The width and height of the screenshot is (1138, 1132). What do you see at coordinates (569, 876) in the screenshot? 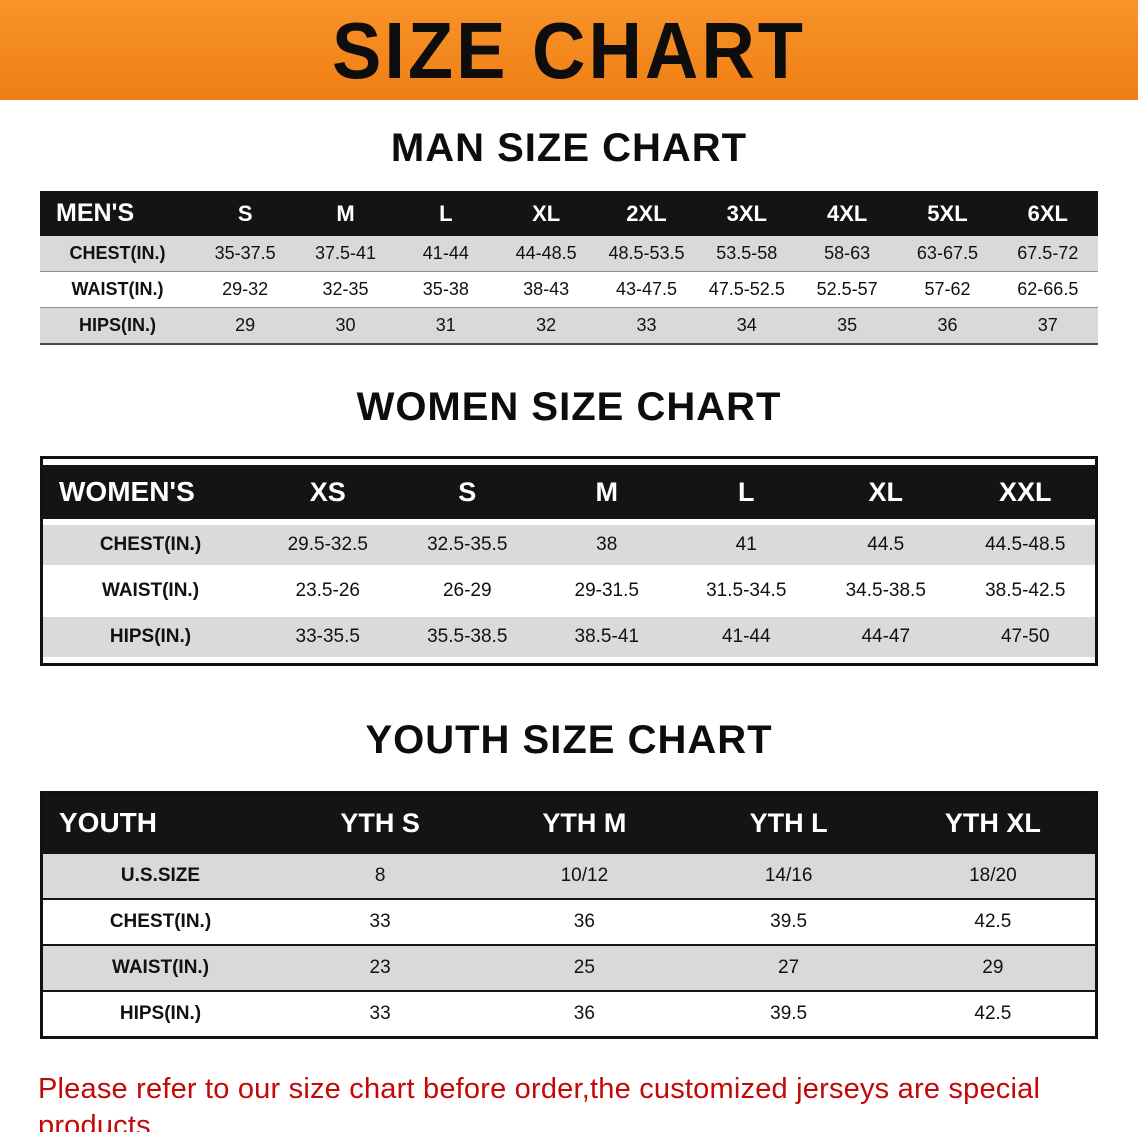
I see `youth-table-row: U.S.SIZE 8 10/12 14/16 18/20` at bounding box center [569, 876].